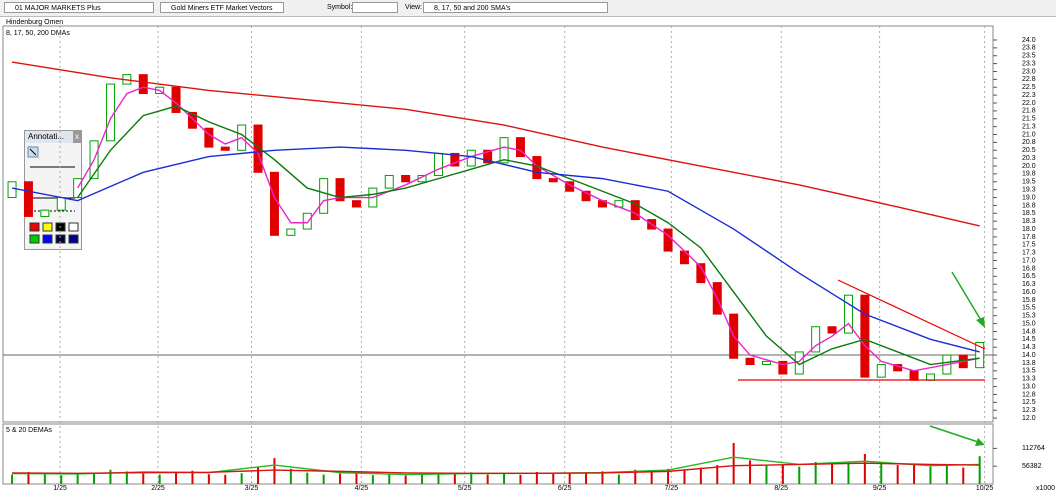 Image resolution: width=1056 pixels, height=492 pixels. I want to click on view-select: 8, 17, 50 and 200 SMA's, so click(515, 7).